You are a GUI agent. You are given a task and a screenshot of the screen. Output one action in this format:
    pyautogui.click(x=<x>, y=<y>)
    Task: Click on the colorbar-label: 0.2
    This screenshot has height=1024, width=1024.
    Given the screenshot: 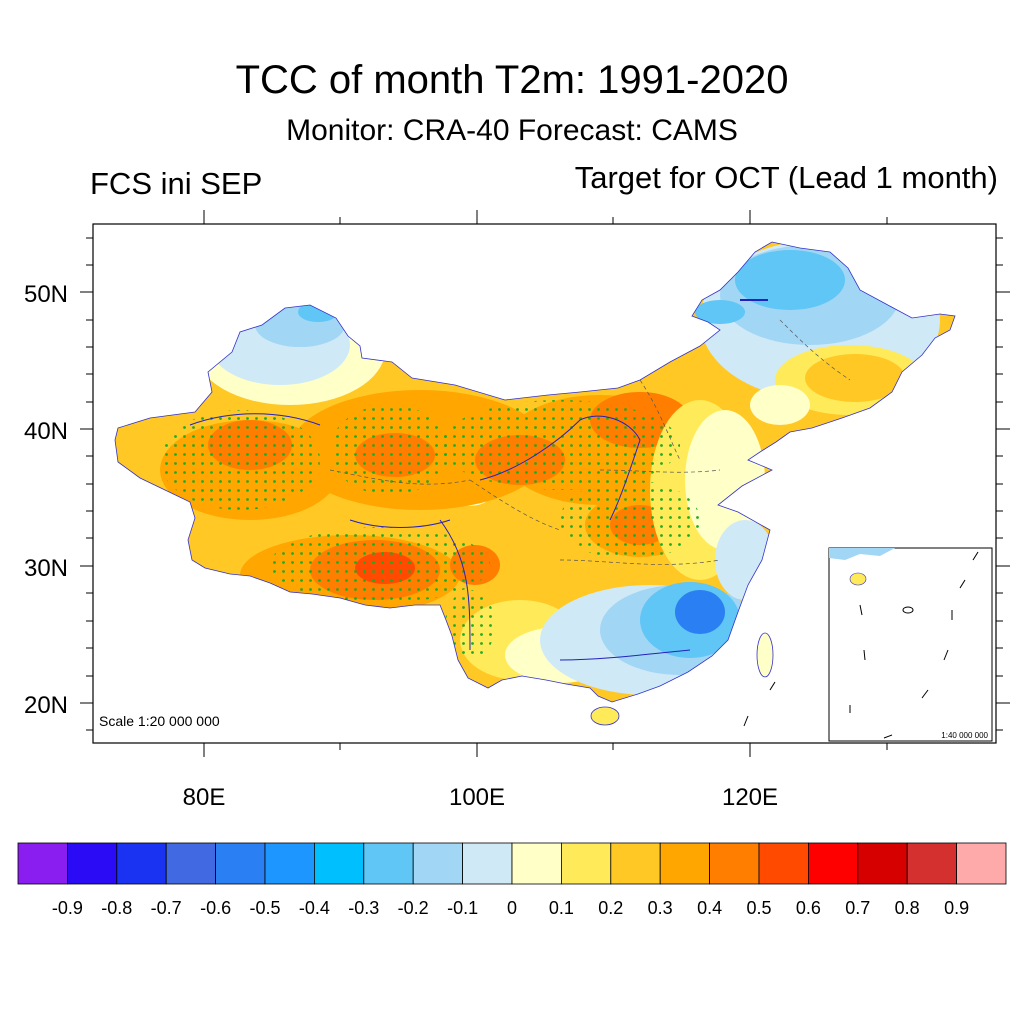 What is the action you would take?
    pyautogui.click(x=610, y=908)
    